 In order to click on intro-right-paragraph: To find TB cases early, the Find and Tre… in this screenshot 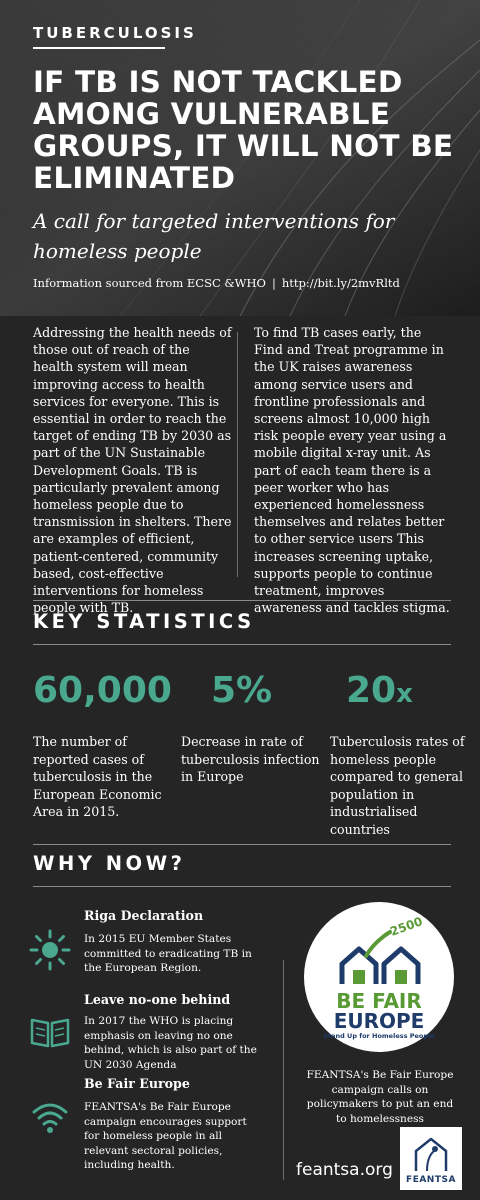, I will do `click(352, 470)`.